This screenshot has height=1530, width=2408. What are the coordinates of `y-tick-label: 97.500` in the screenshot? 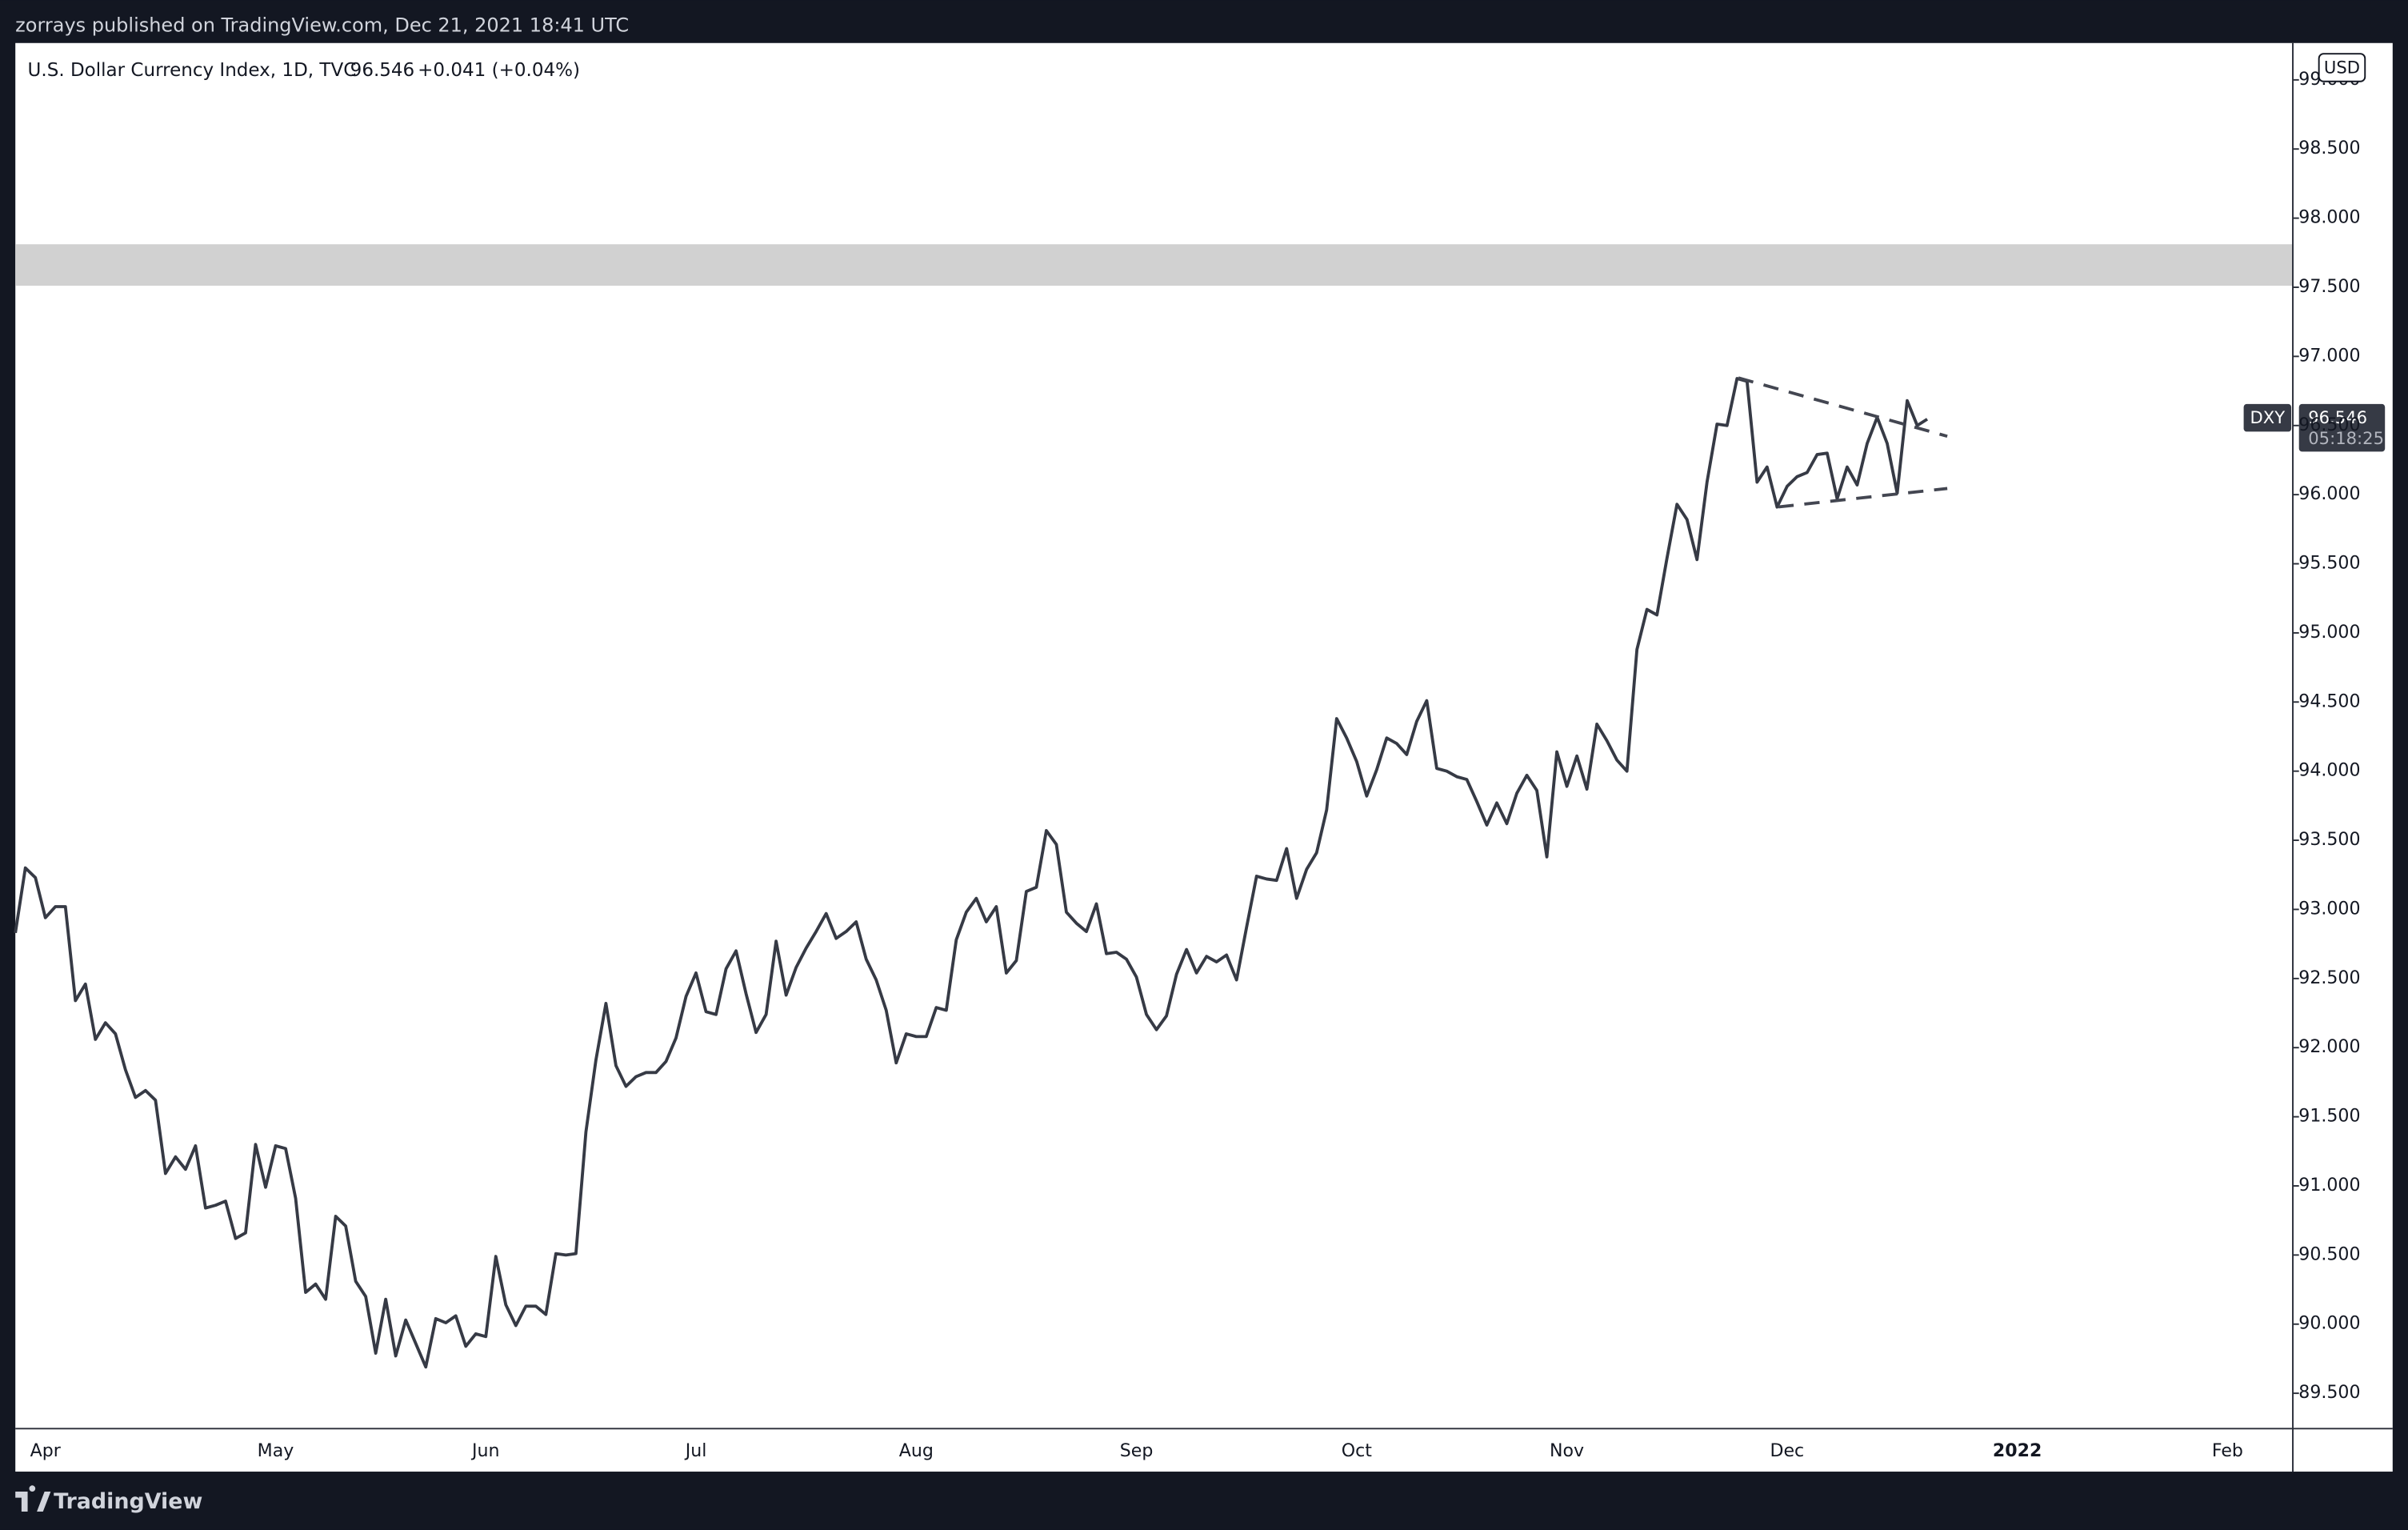 It's located at (2329, 287).